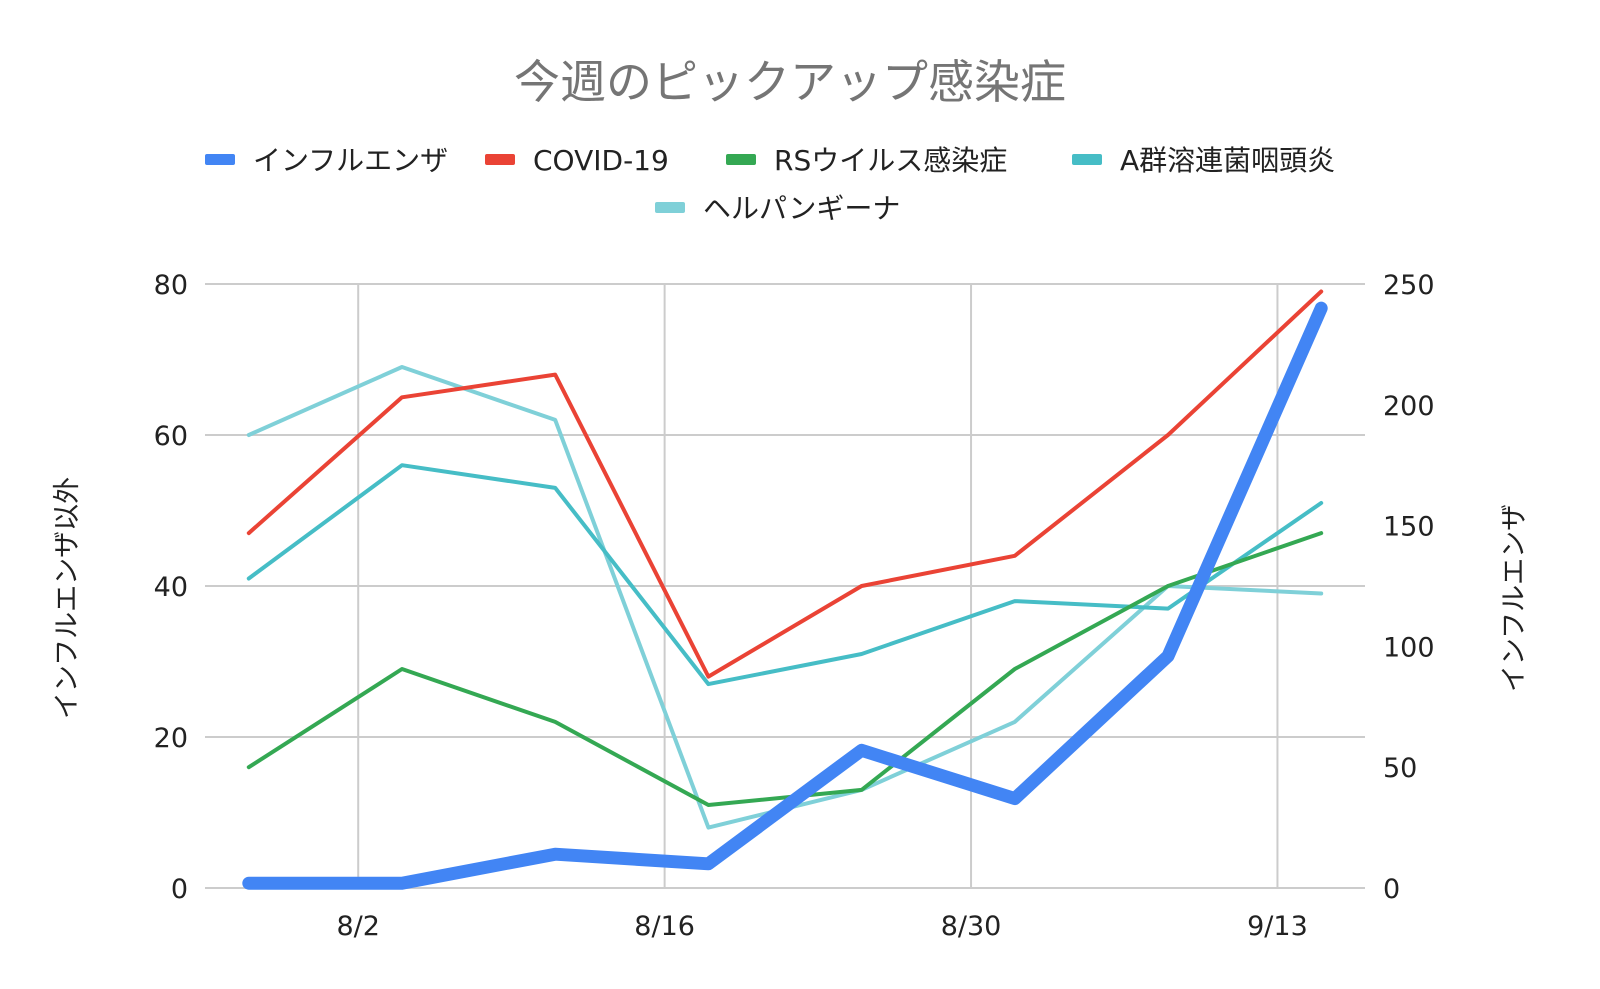 This screenshot has width=1600, height=989. Describe the element at coordinates (1409, 587) in the screenshot. I see `right-axis-tick-labels: 0 50 100 150 200 250` at that location.